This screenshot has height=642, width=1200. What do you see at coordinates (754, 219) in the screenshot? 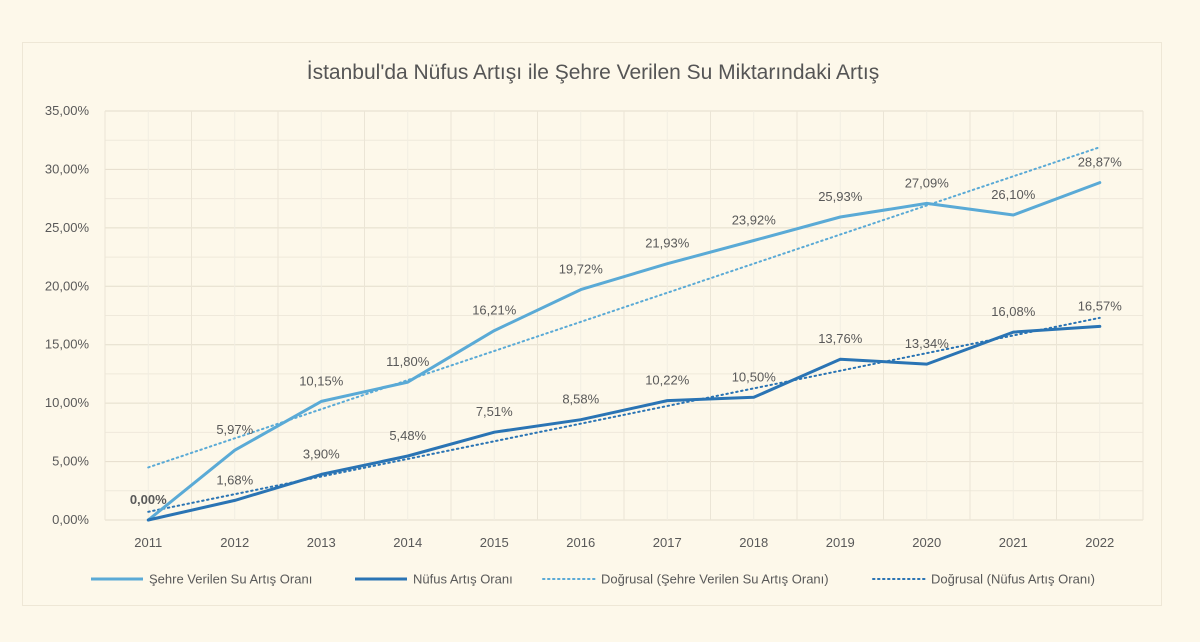
I see `data-label: 23,92%` at bounding box center [754, 219].